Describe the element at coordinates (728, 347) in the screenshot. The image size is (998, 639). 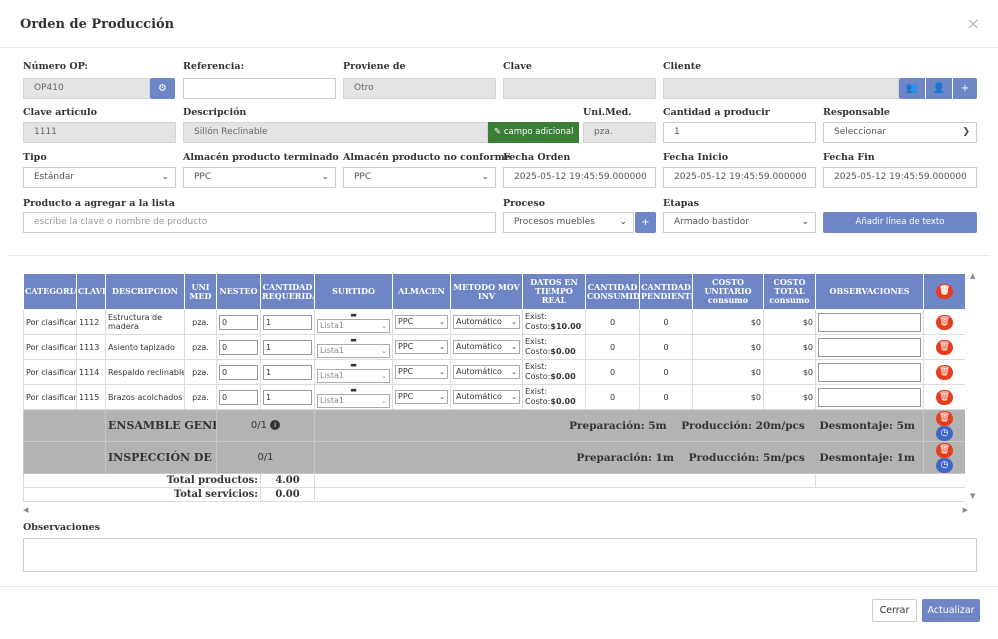
I see `row-costo-unitario: $0` at that location.